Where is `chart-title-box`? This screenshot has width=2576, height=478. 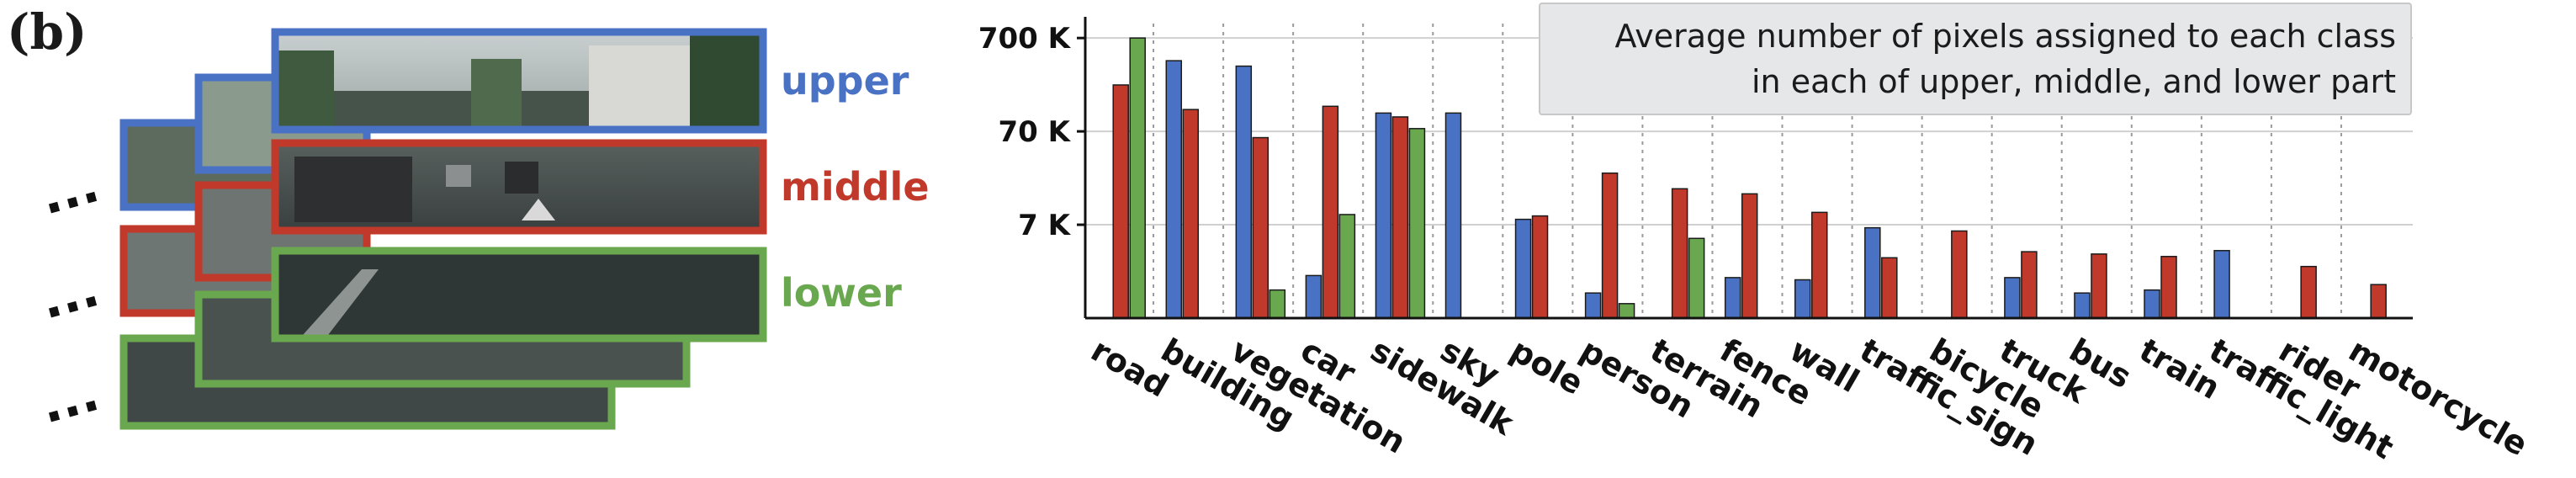 chart-title-box is located at coordinates (1975, 59).